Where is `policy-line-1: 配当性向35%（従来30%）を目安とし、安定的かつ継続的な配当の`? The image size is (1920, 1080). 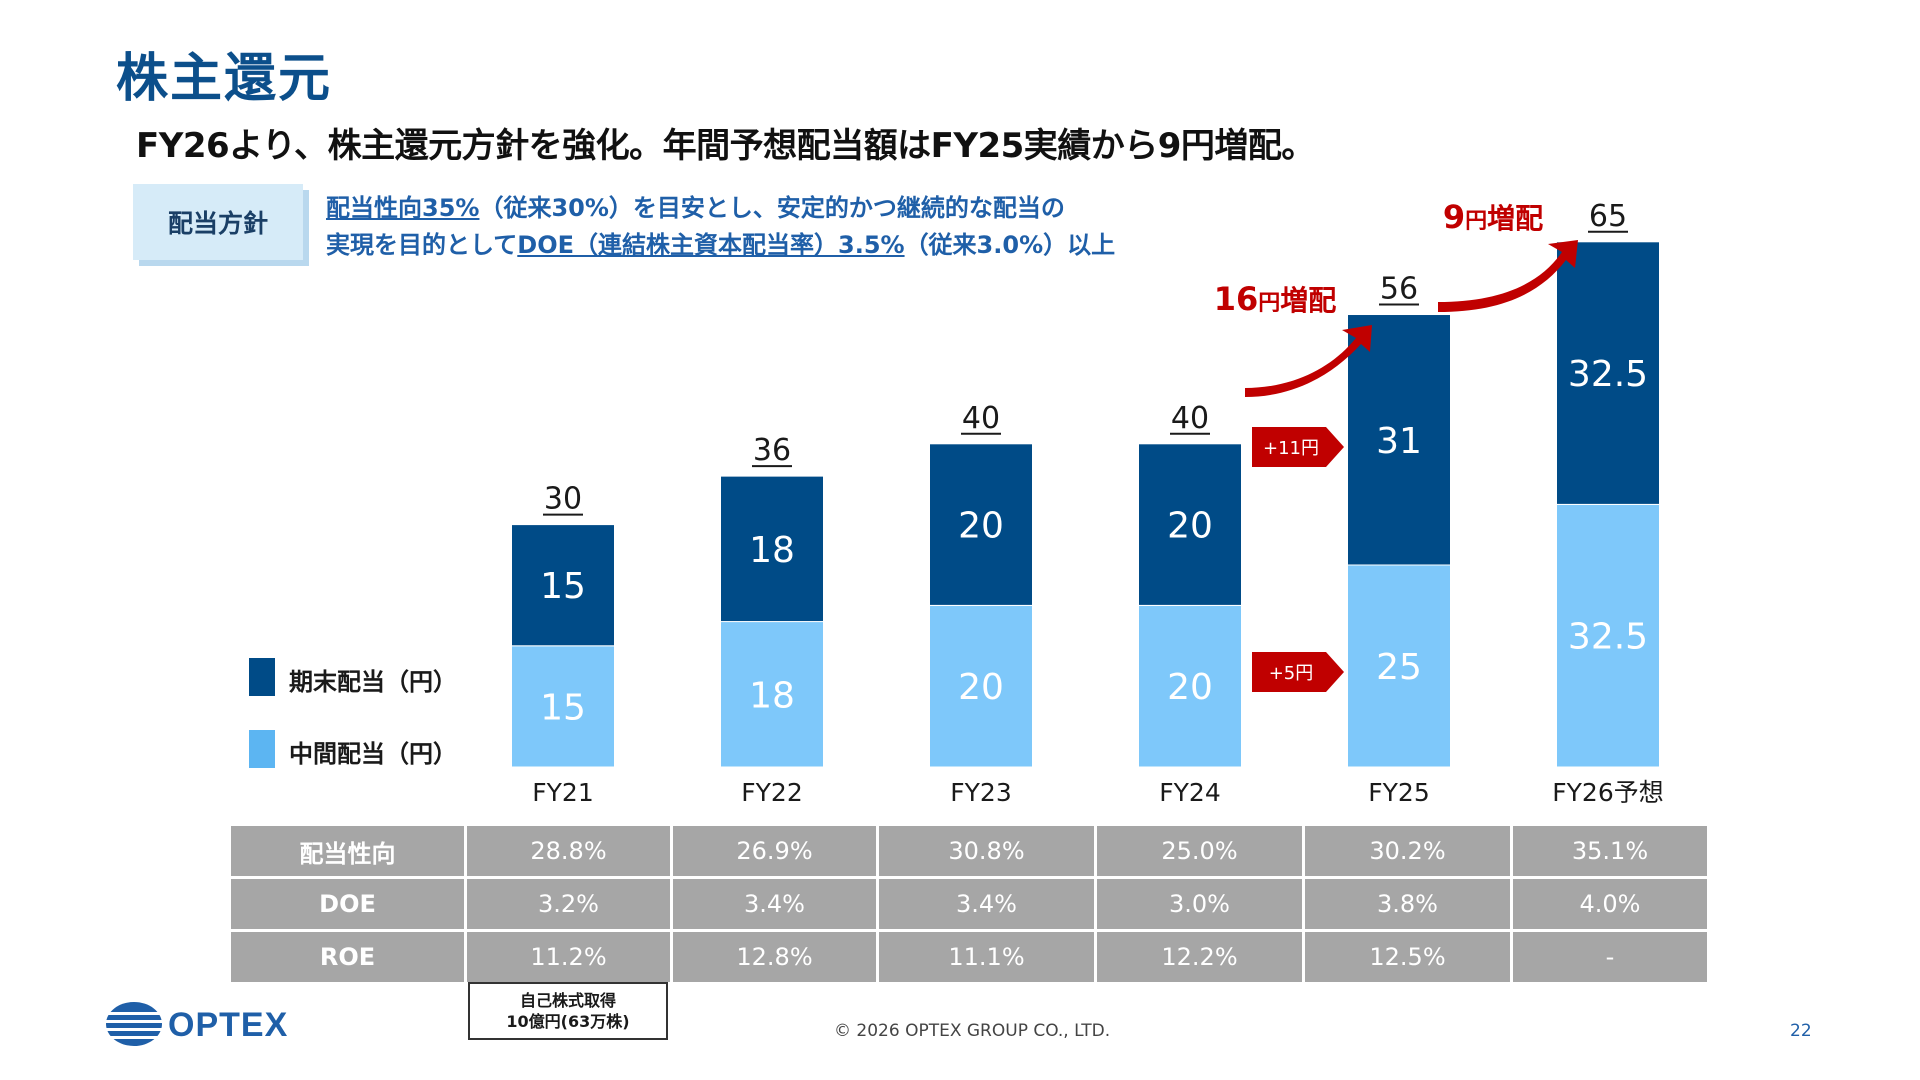 policy-line-1: 配当性向35%（従来30%）を目安とし、安定的かつ継続的な配当の is located at coordinates (695, 205).